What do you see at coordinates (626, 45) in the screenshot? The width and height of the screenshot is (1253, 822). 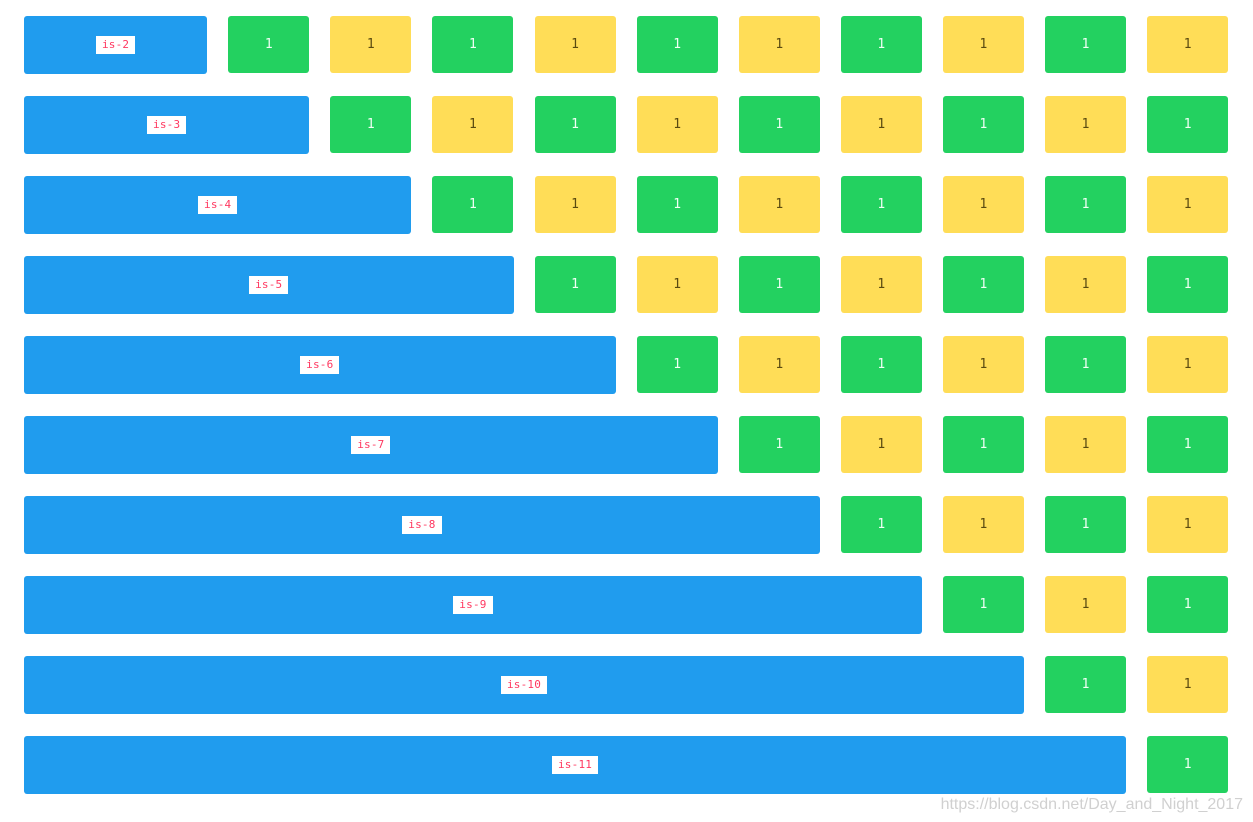 I see `columns-row: is-2 1 1 1 1 1 1 1 1 1 1` at bounding box center [626, 45].